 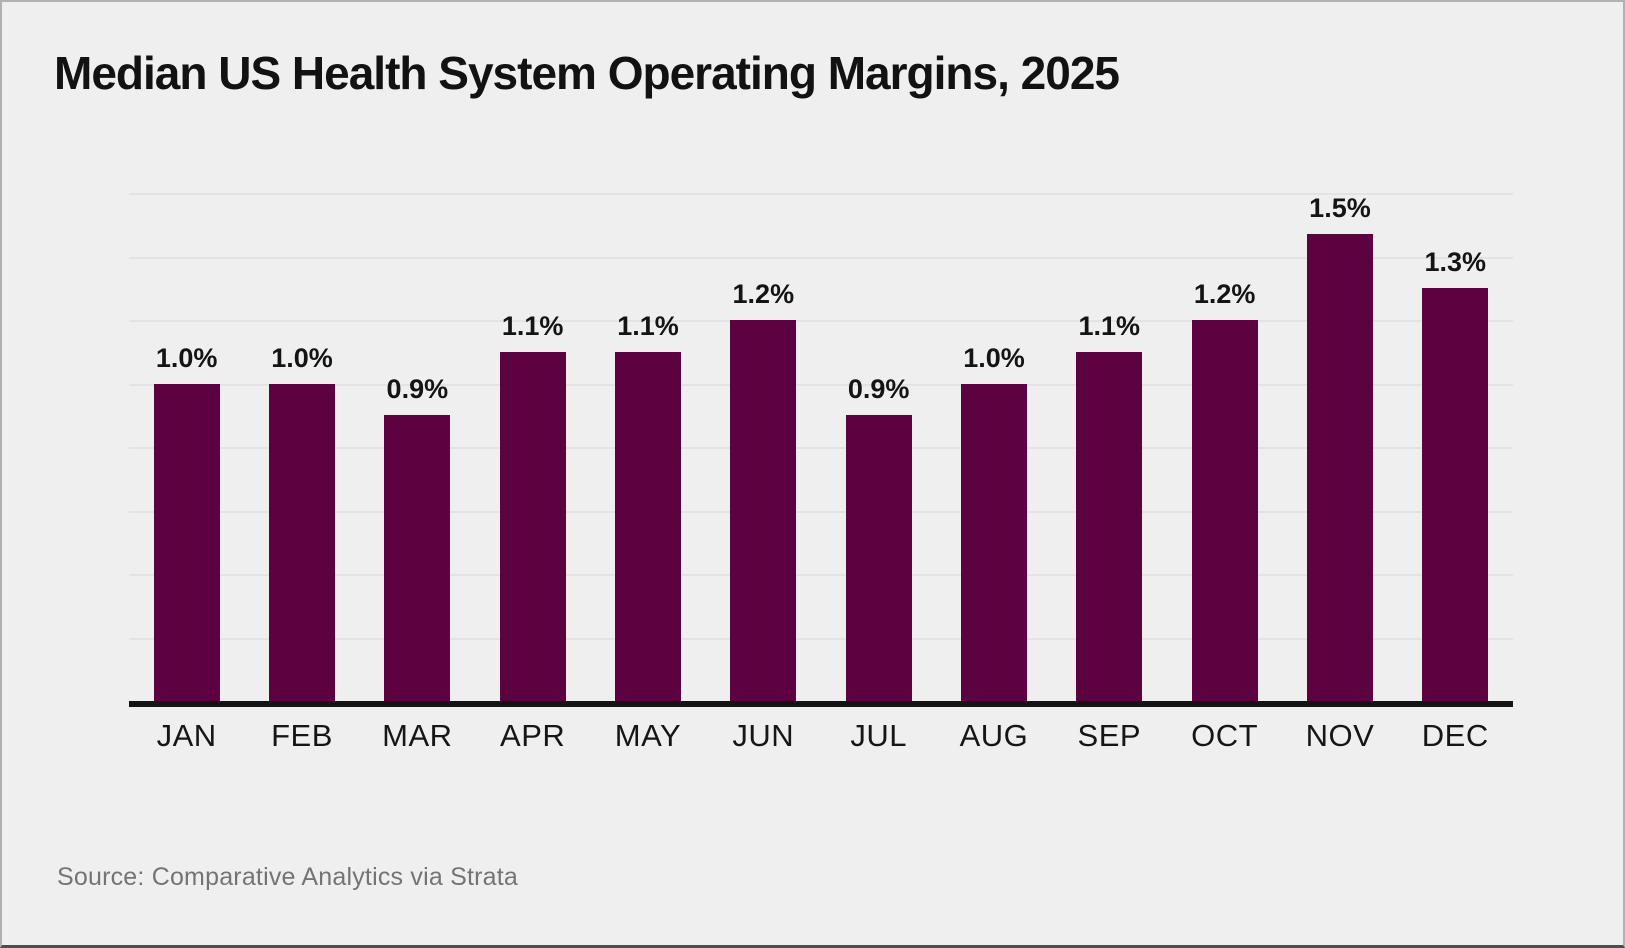 I want to click on x-axis-label-oct: OCT, so click(x=1225, y=735).